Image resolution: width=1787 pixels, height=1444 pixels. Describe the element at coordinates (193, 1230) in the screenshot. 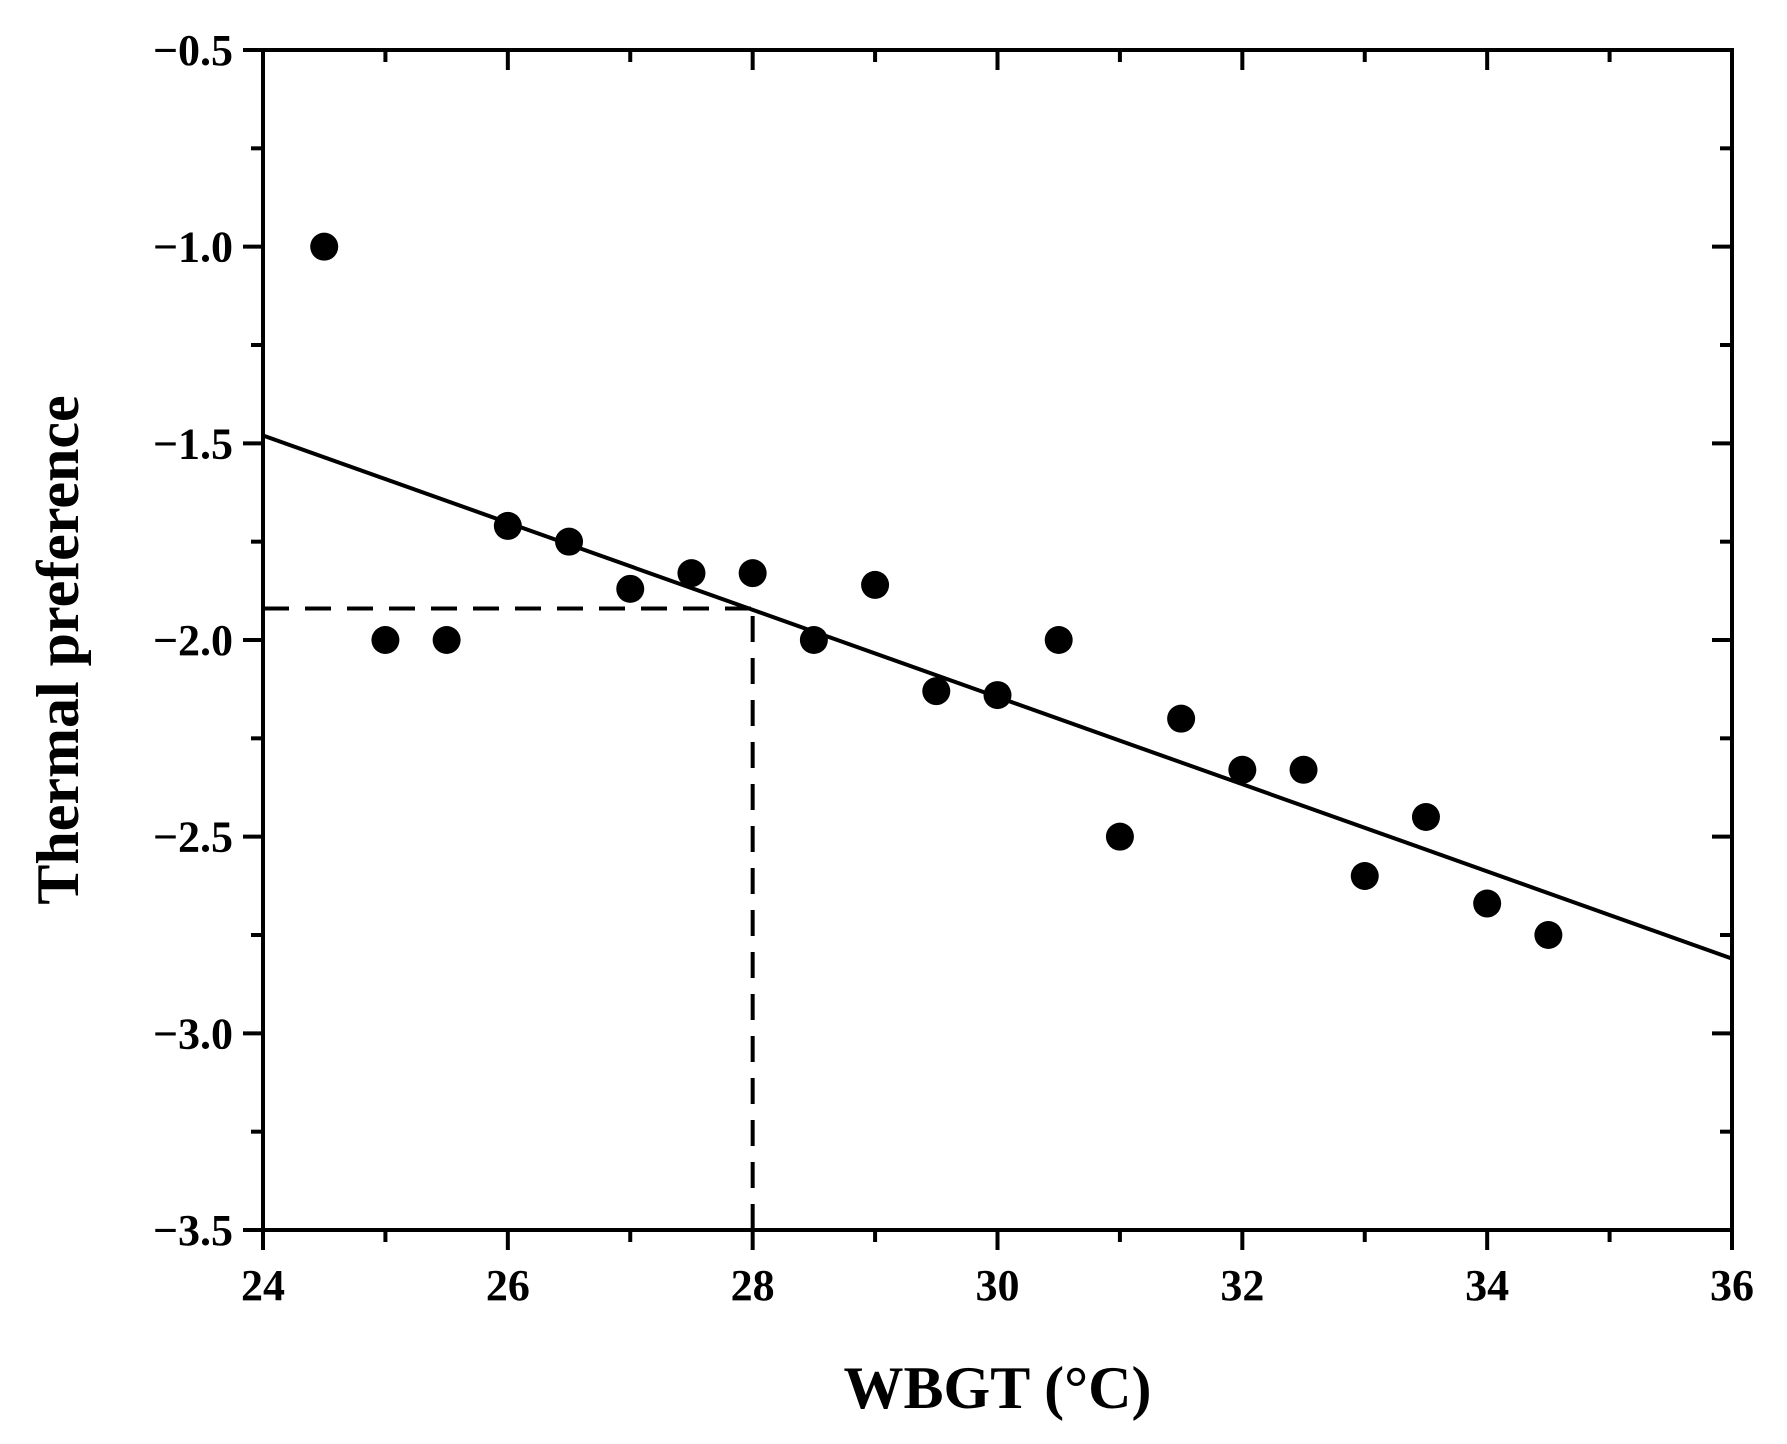

I see `y-tick-label: −3.5` at that location.